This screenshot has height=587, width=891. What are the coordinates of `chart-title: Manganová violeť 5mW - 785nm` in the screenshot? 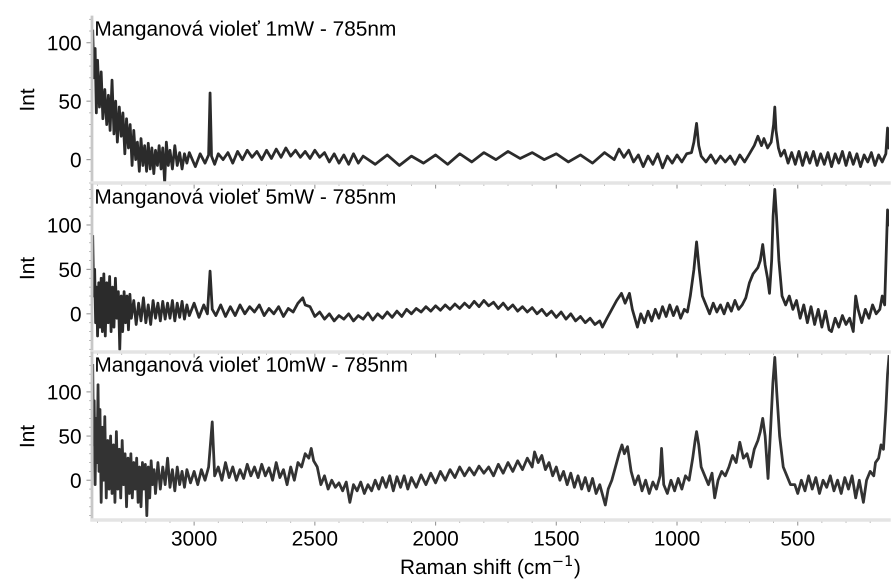 It's located at (245, 198).